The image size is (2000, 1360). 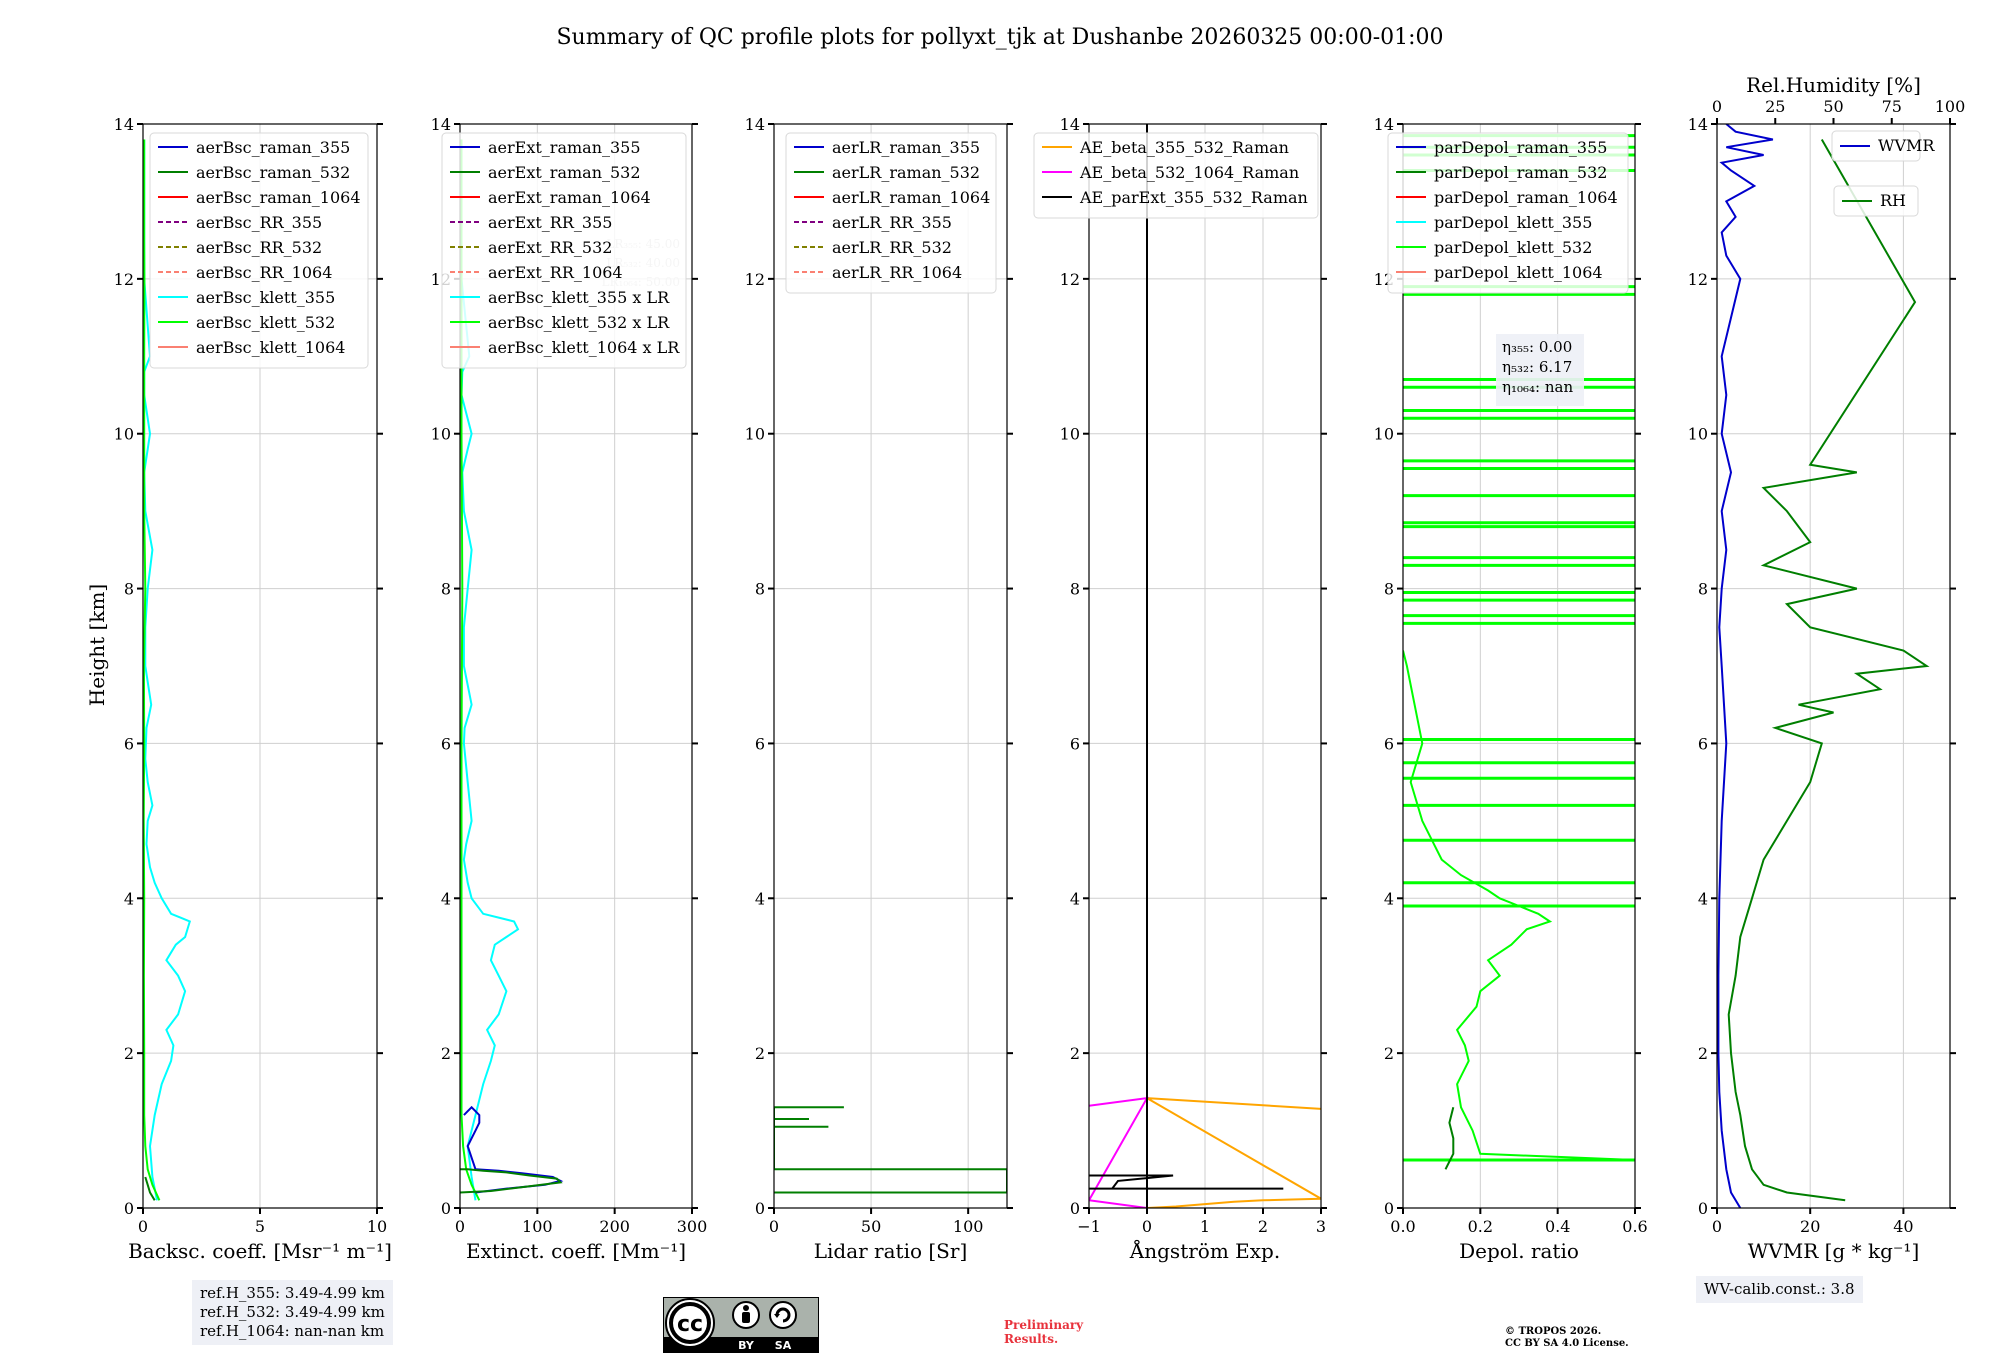 What do you see at coordinates (783, 1315) in the screenshot?
I see `sharealike-icon` at bounding box center [783, 1315].